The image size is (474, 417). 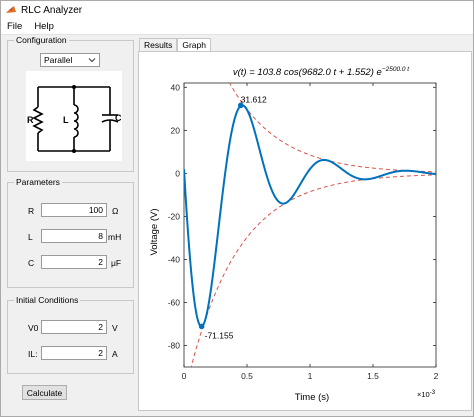 I want to click on tab-graph: Graph, so click(x=194, y=45).